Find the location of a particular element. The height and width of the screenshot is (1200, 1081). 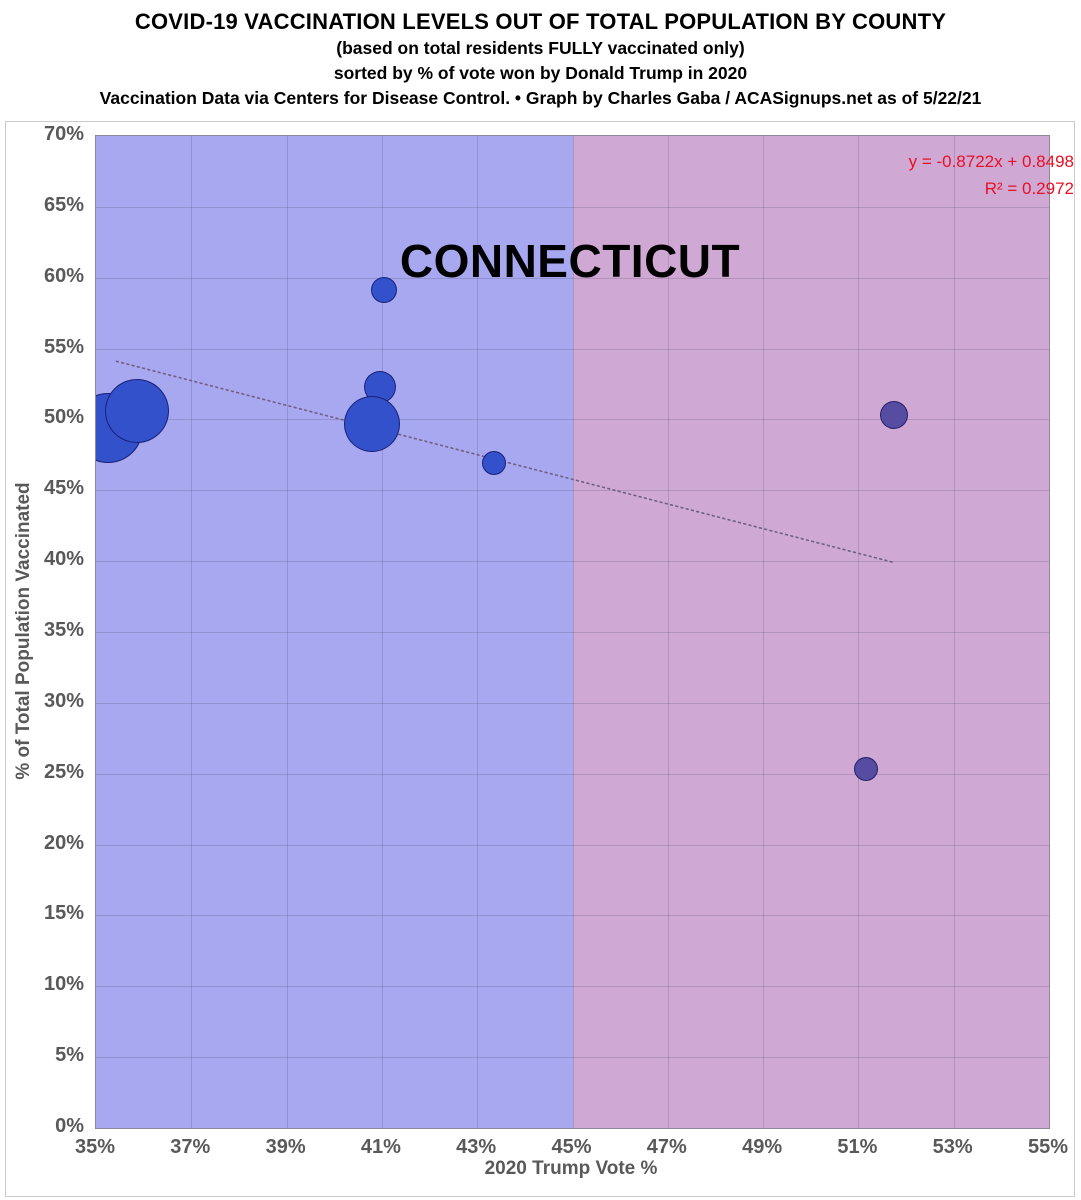

y-tick-label: 55% is located at coordinates (63, 346).